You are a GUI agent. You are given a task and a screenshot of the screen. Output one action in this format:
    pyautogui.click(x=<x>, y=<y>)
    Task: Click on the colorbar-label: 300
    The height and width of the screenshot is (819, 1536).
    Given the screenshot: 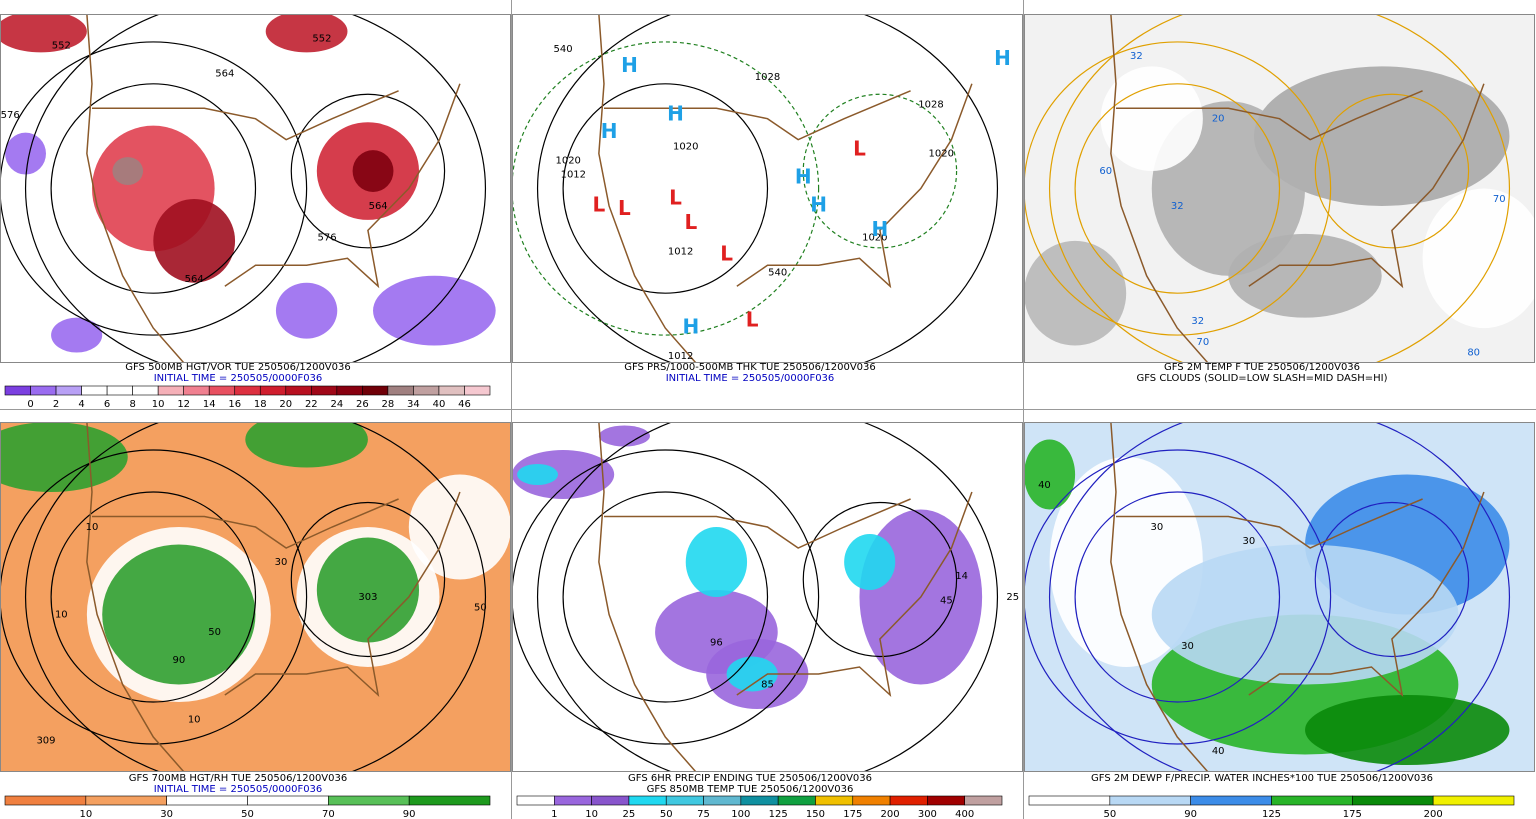 What is the action you would take?
    pyautogui.click(x=927, y=814)
    